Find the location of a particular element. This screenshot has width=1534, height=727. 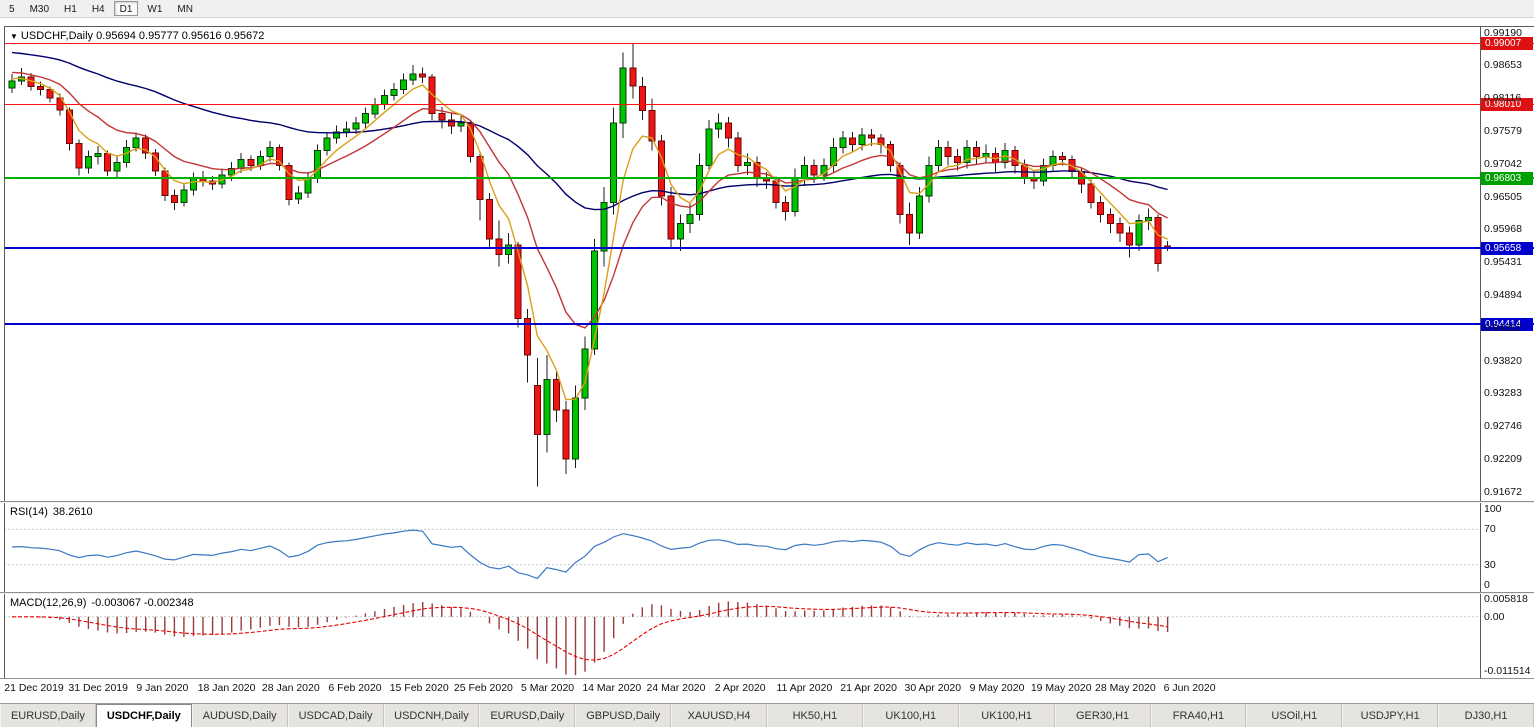

date-label: 30 Apr 2020 is located at coordinates (933, 688).